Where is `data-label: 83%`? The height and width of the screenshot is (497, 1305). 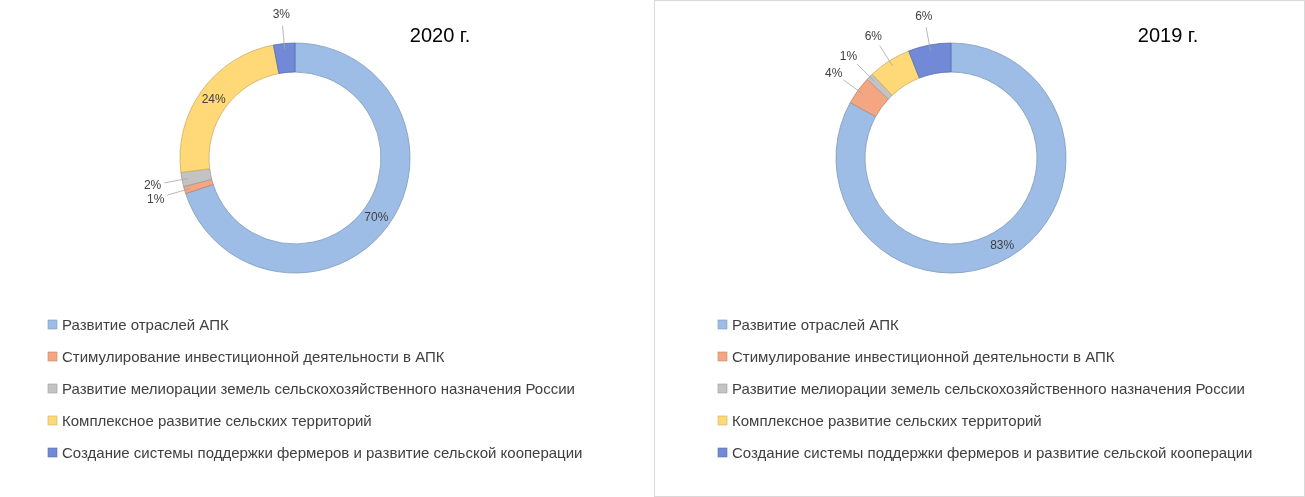 data-label: 83% is located at coordinates (1002, 244).